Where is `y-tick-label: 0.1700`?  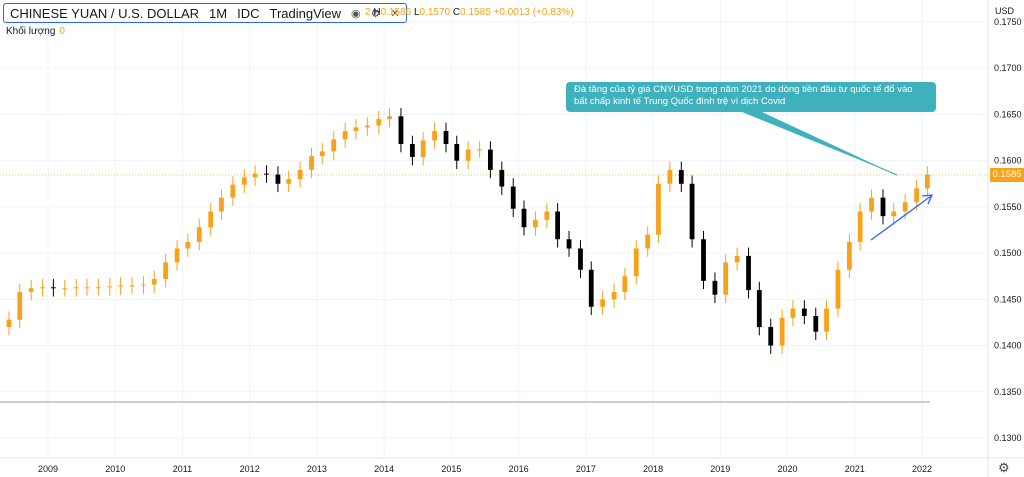
y-tick-label: 0.1700 is located at coordinates (1008, 68).